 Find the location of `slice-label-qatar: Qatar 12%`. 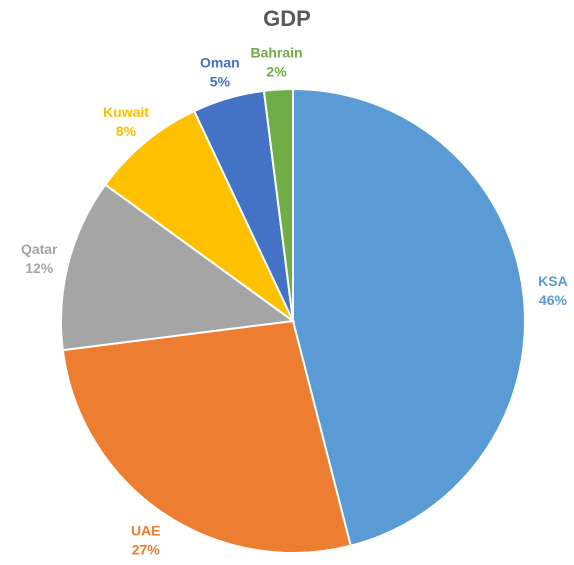

slice-label-qatar: Qatar 12% is located at coordinates (39, 258).